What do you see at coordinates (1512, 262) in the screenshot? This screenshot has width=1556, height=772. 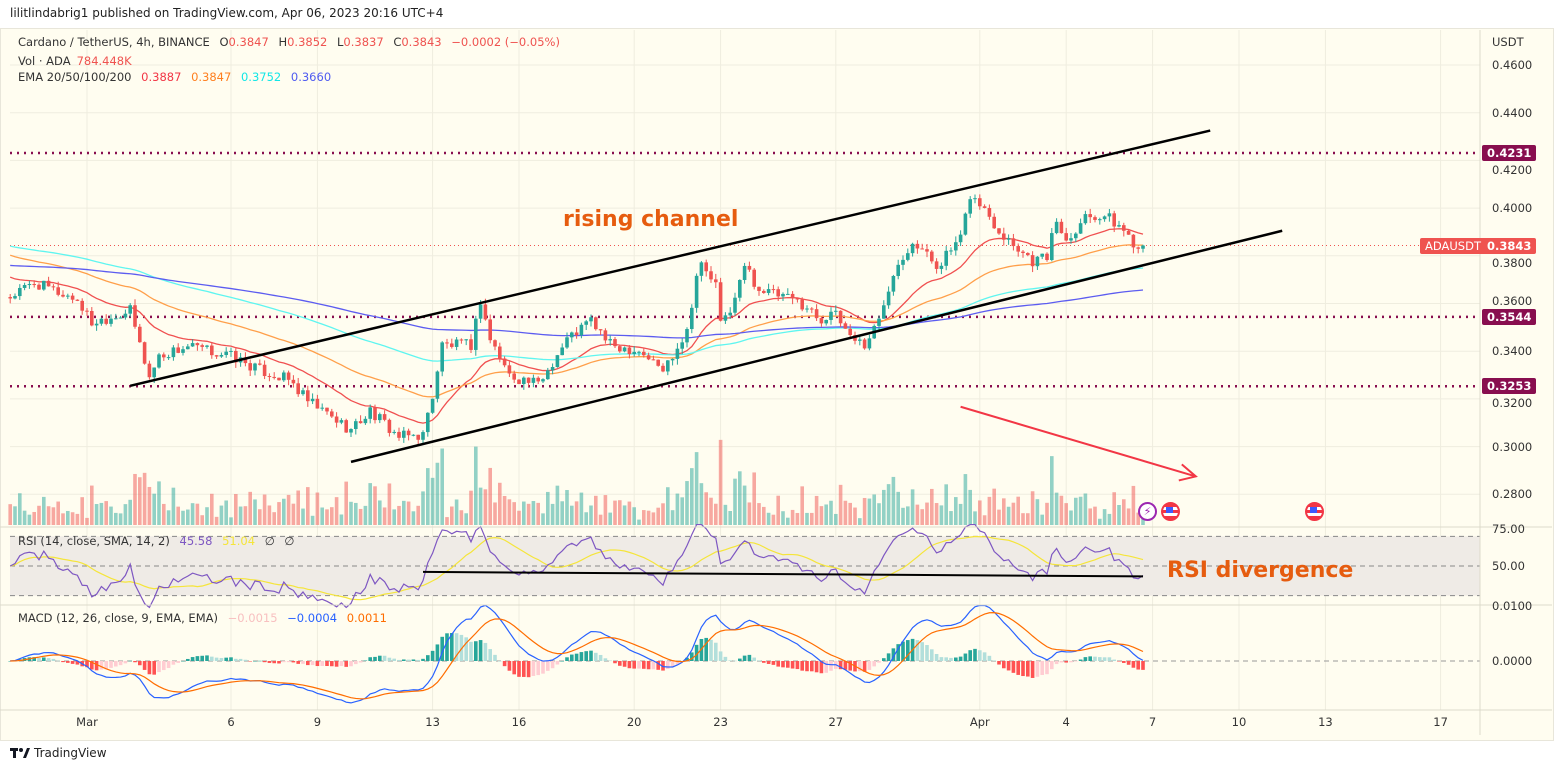 I see `price-tick-label: 0.3800` at bounding box center [1512, 262].